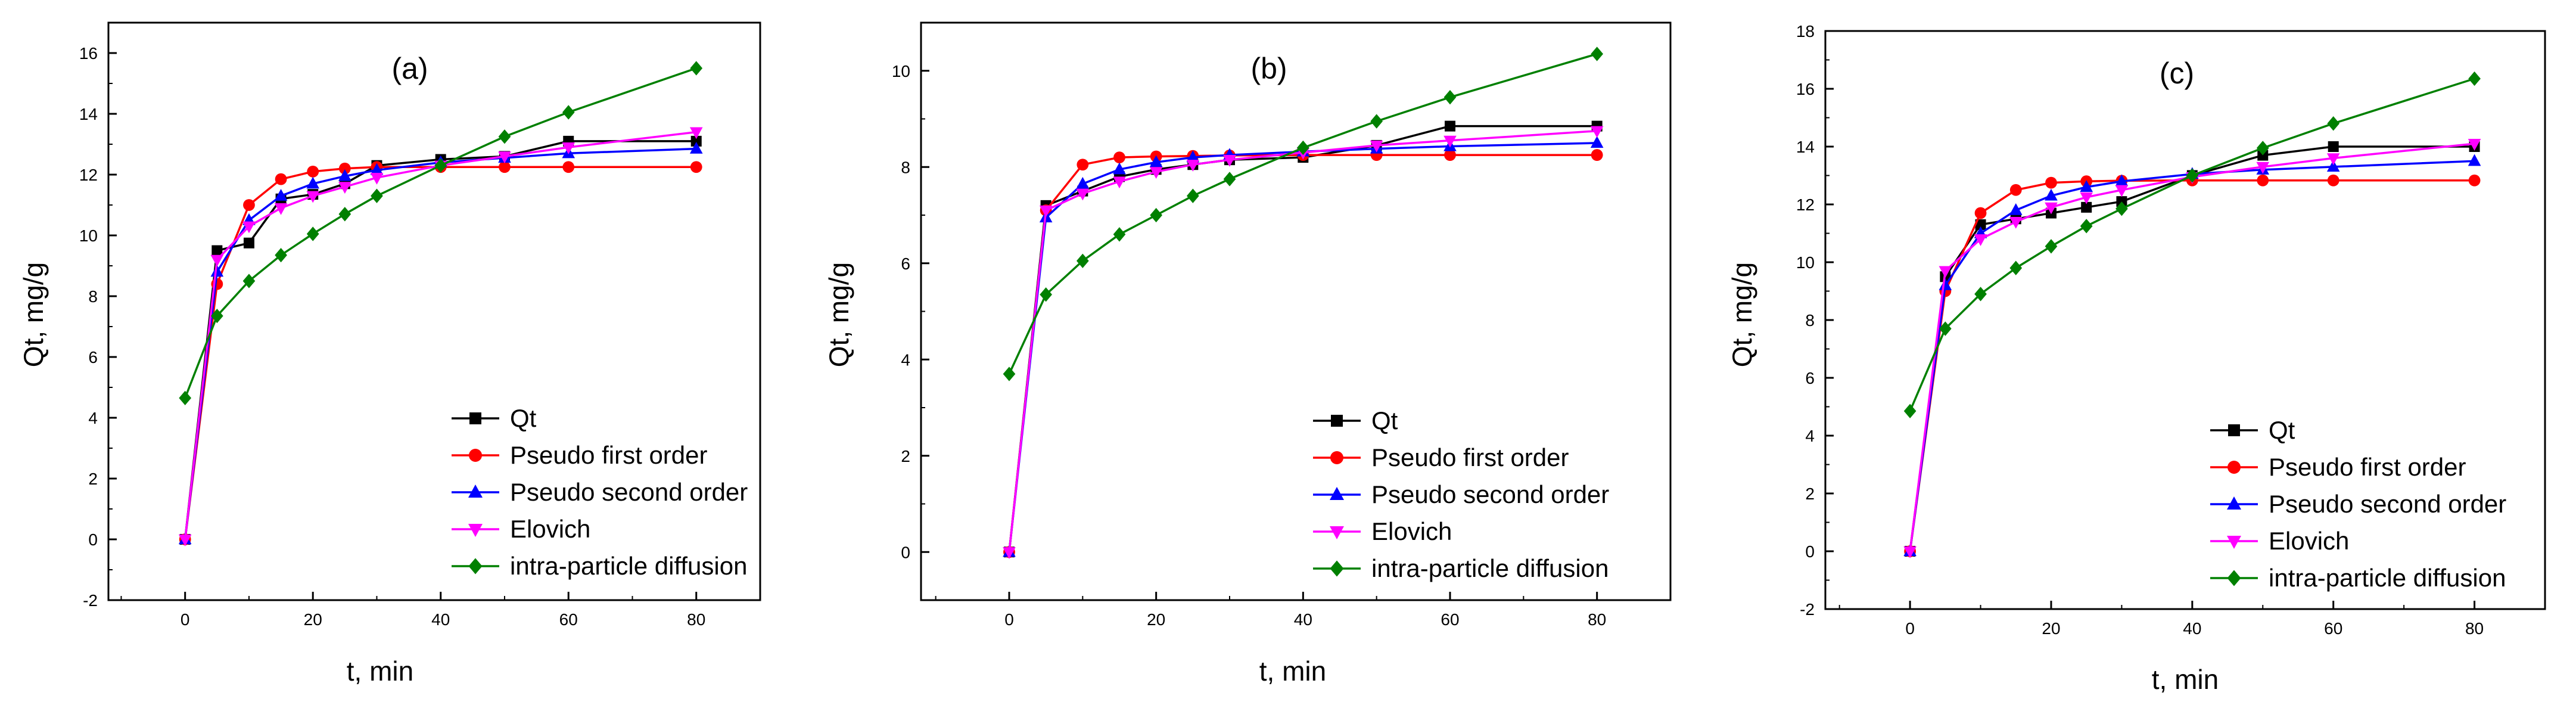 This screenshot has height=708, width=2576. Describe the element at coordinates (1384, 420) in the screenshot. I see `legend-label: Qt` at that location.